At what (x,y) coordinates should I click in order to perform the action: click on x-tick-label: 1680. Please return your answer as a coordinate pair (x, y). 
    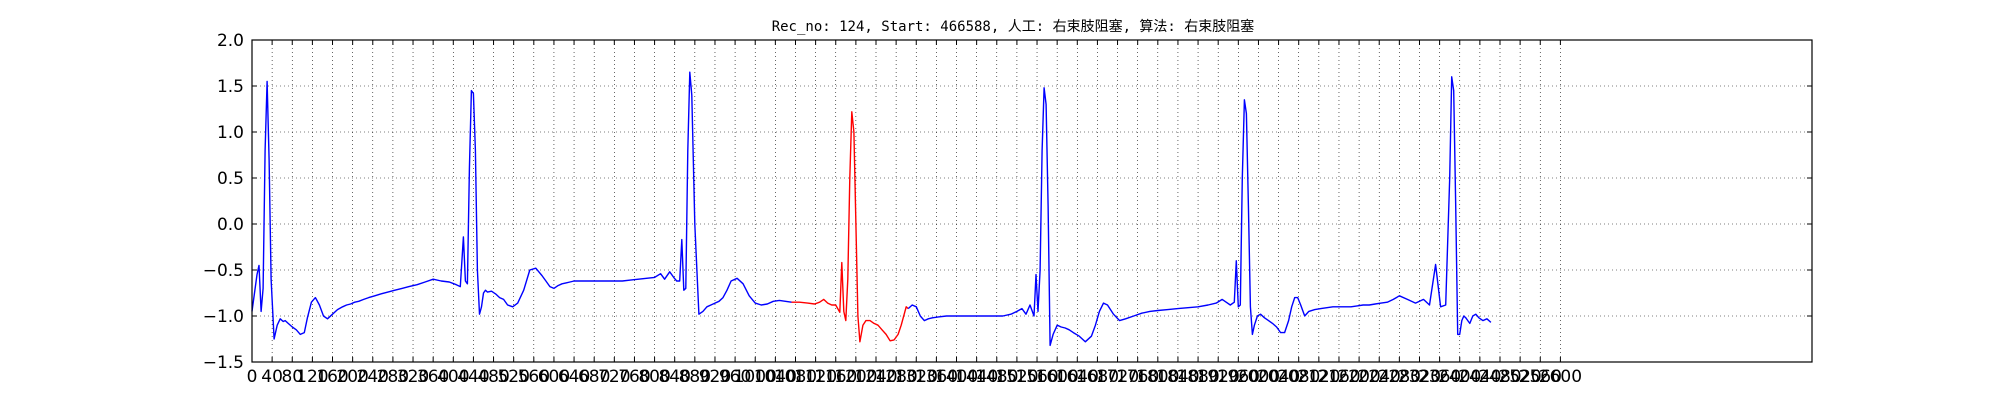
    Looking at the image, I should click on (1097, 377).